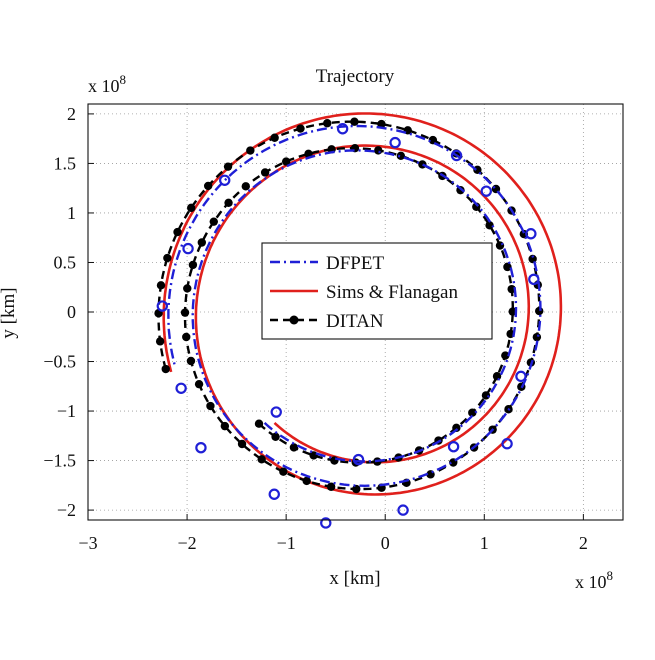  I want to click on legend: DFPET Sims & Flanagan DITAN, so click(377, 291).